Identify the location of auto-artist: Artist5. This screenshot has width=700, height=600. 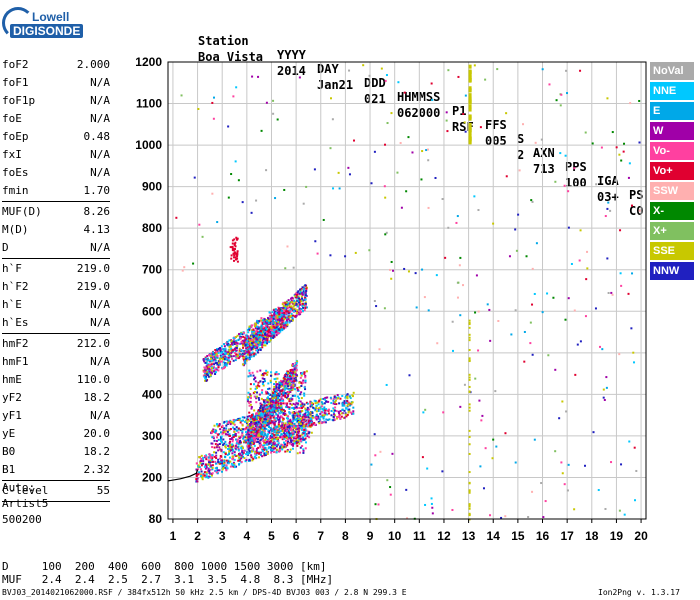
(25, 503).